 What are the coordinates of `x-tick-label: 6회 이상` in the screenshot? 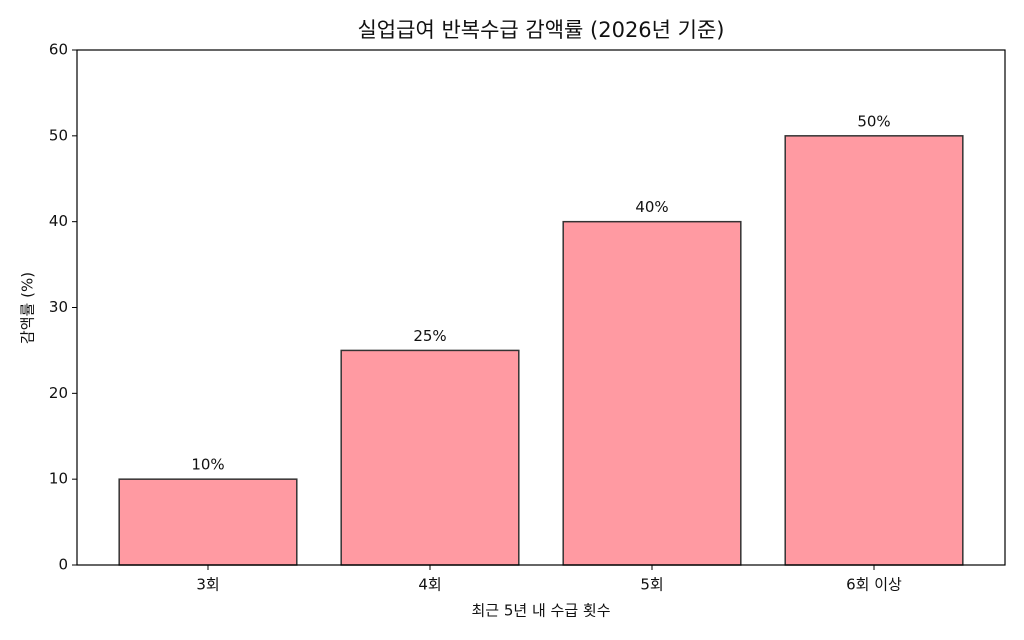 It's located at (874, 585).